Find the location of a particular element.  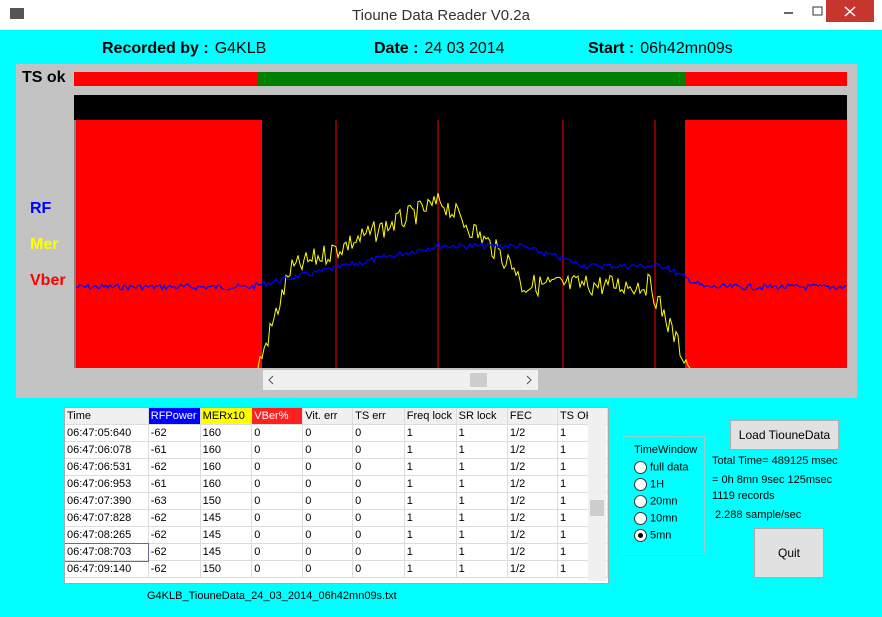

table-row: 06:47:05:640 -62 160 0 0 0 1 1 1/2 1 is located at coordinates (336, 433).